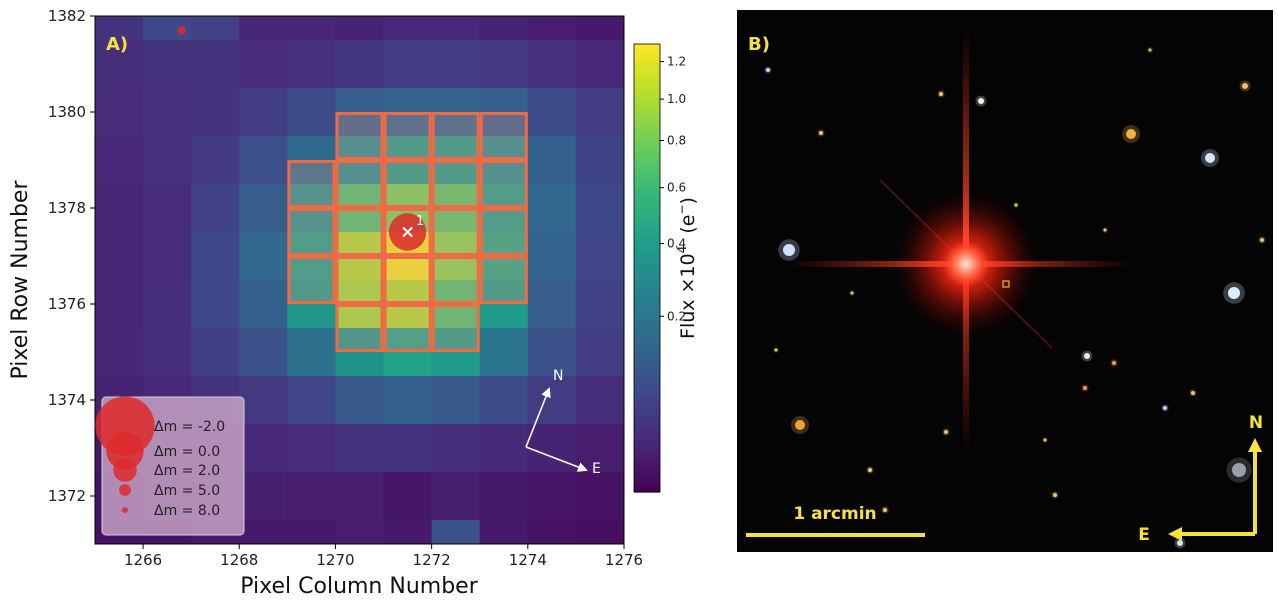 This screenshot has width=1278, height=603. What do you see at coordinates (143, 560) in the screenshot?
I see `x-tick-label: 1266` at bounding box center [143, 560].